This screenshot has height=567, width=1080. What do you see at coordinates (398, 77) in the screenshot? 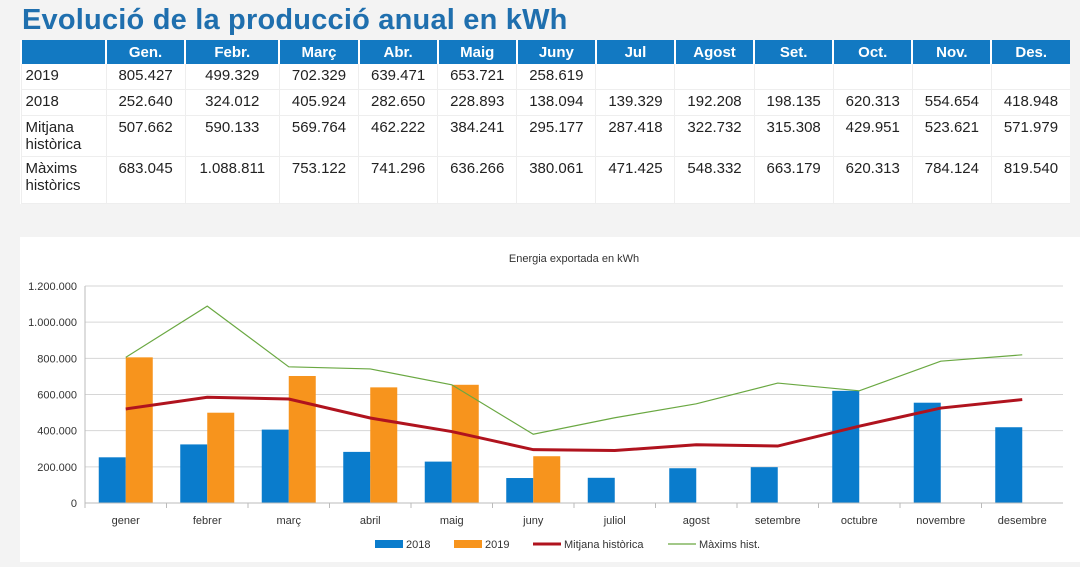
I see `table-cell: 639.471` at bounding box center [398, 77].